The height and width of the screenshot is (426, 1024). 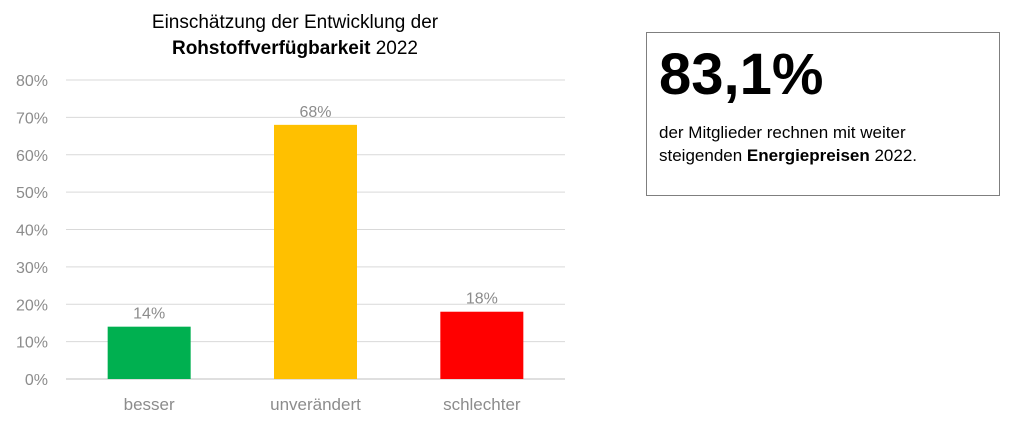 I want to click on data-label: 14%, so click(x=149, y=314).